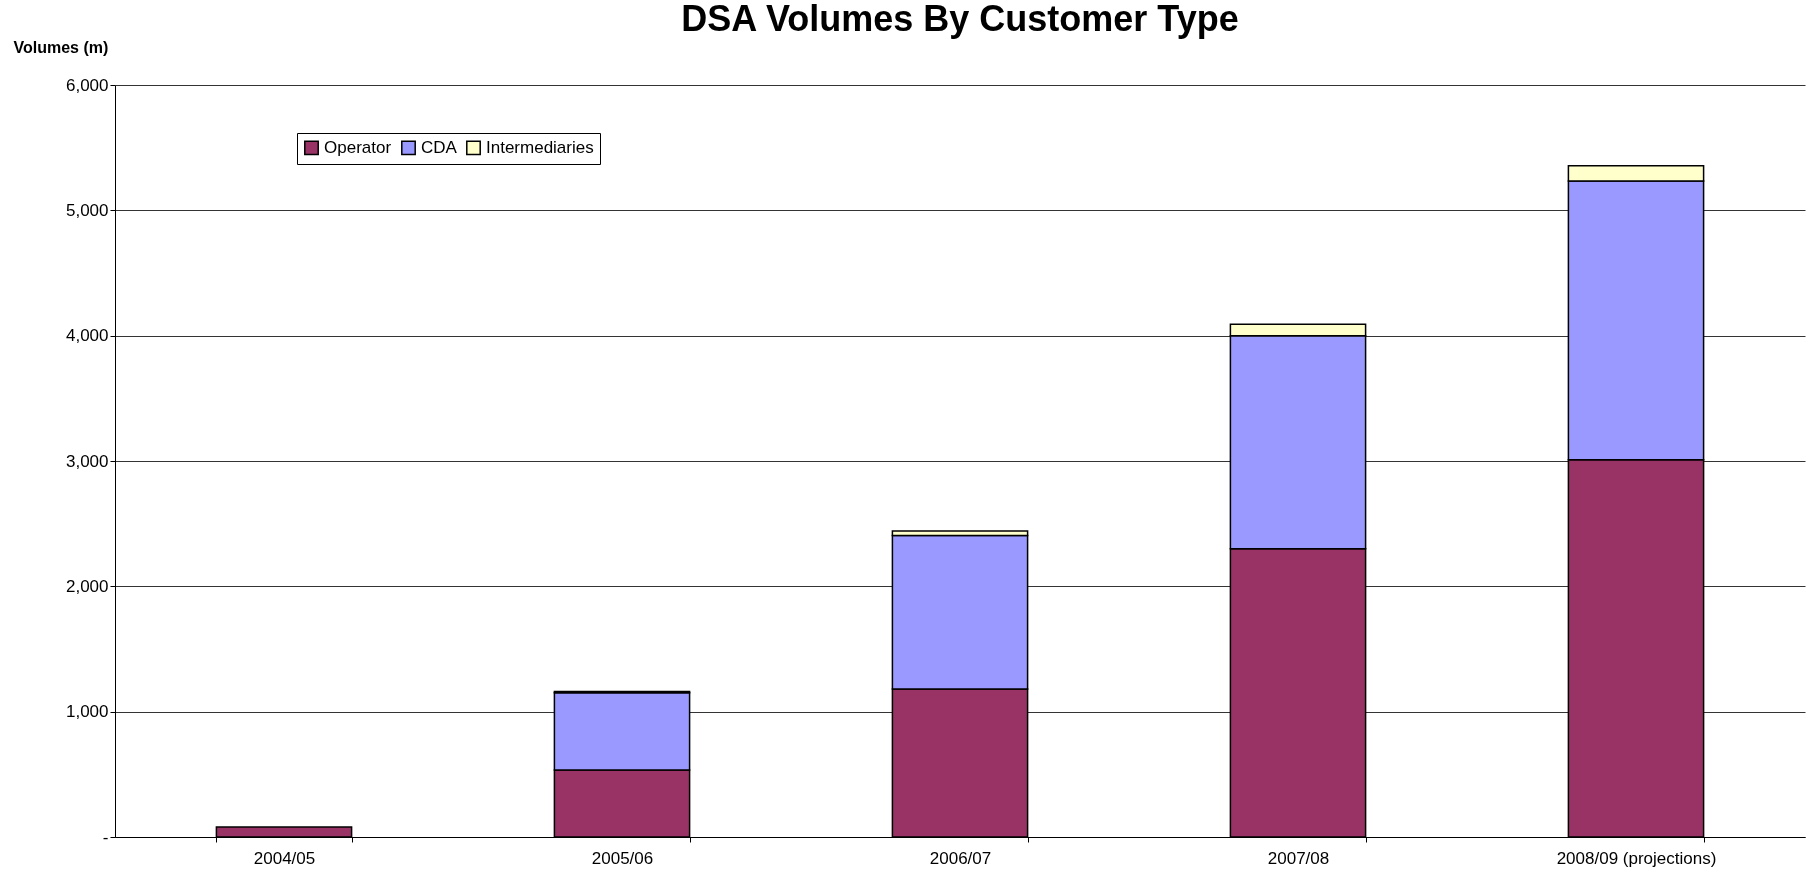 This screenshot has height=886, width=1811. Describe the element at coordinates (87, 336) in the screenshot. I see `y-tick-label: 4,000` at that location.